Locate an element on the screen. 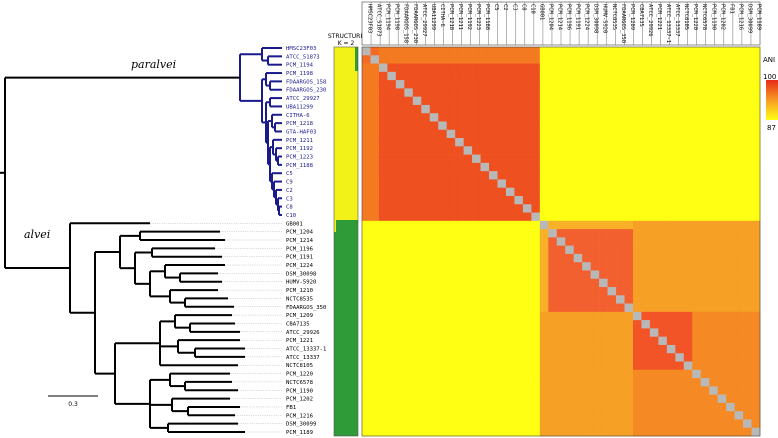  column-label: FB1 is located at coordinates (731, 9).